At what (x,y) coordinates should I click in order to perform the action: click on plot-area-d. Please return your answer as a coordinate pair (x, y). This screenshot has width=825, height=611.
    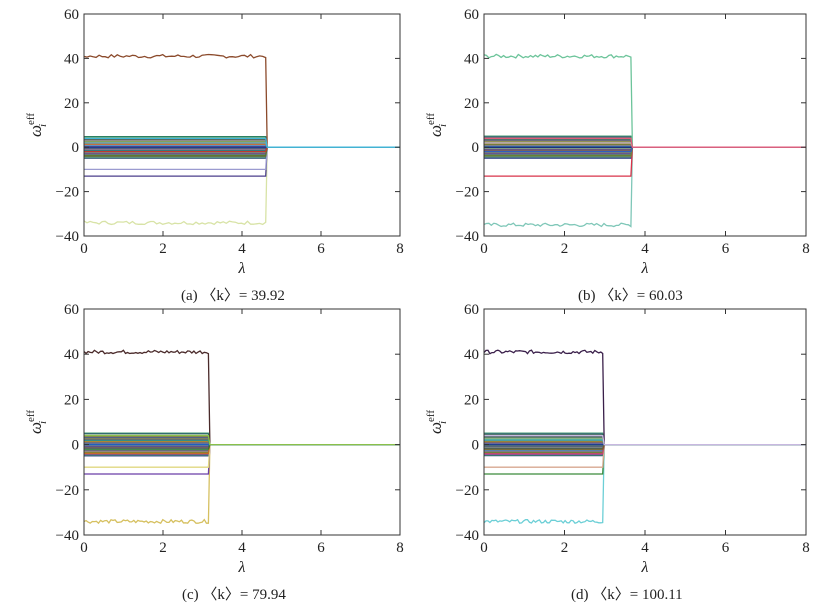
    Looking at the image, I should click on (645, 436).